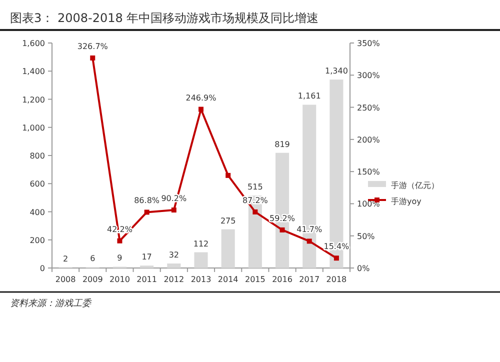 The image size is (500, 362). What do you see at coordinates (336, 279) in the screenshot?
I see `x-tick-label: 2018` at bounding box center [336, 279].